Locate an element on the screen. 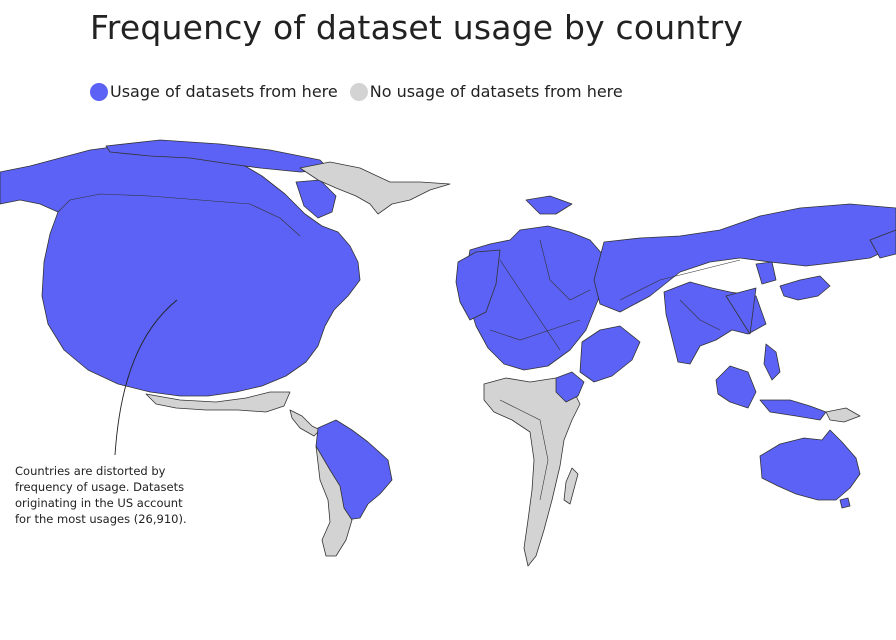  annotation-line: frequency of usage. Datasets is located at coordinates (100, 487).